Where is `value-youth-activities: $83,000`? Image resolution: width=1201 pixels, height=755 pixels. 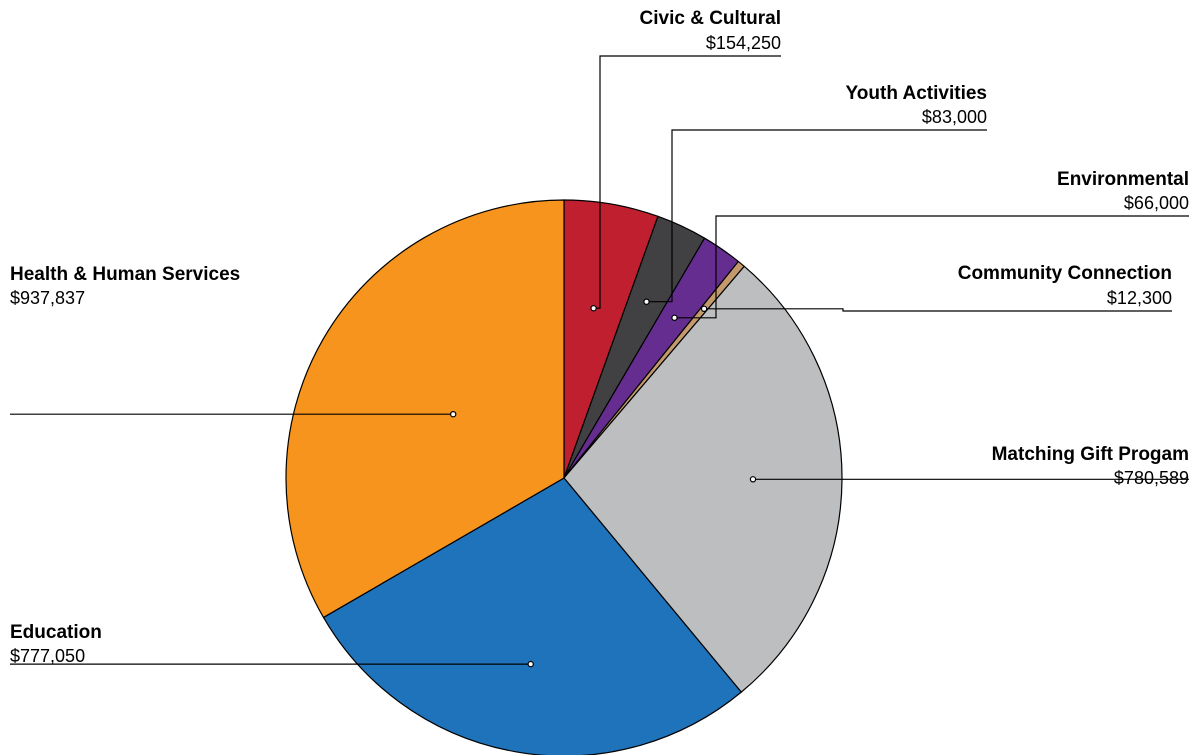 value-youth-activities: $83,000 is located at coordinates (954, 117).